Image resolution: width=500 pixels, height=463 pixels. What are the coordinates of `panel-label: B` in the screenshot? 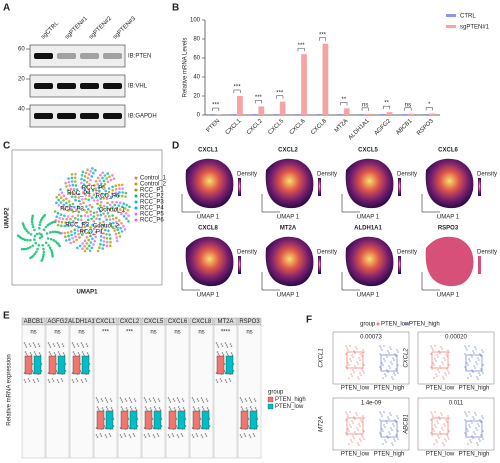 It's located at (175, 8).